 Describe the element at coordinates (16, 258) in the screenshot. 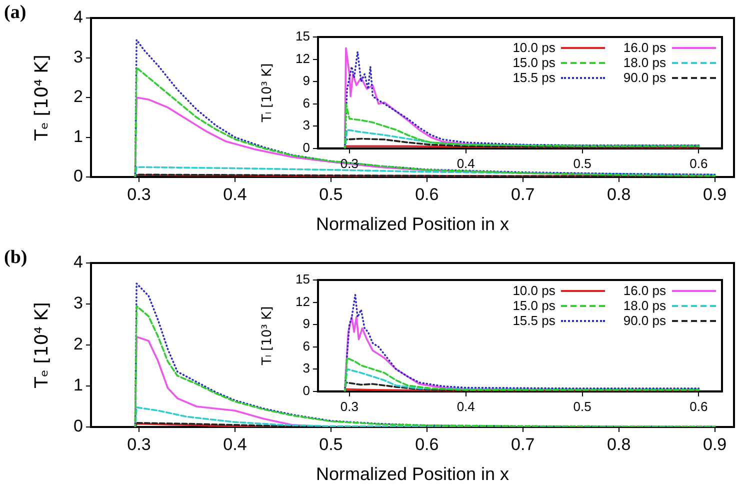

I see `chart-title: (b)` at that location.